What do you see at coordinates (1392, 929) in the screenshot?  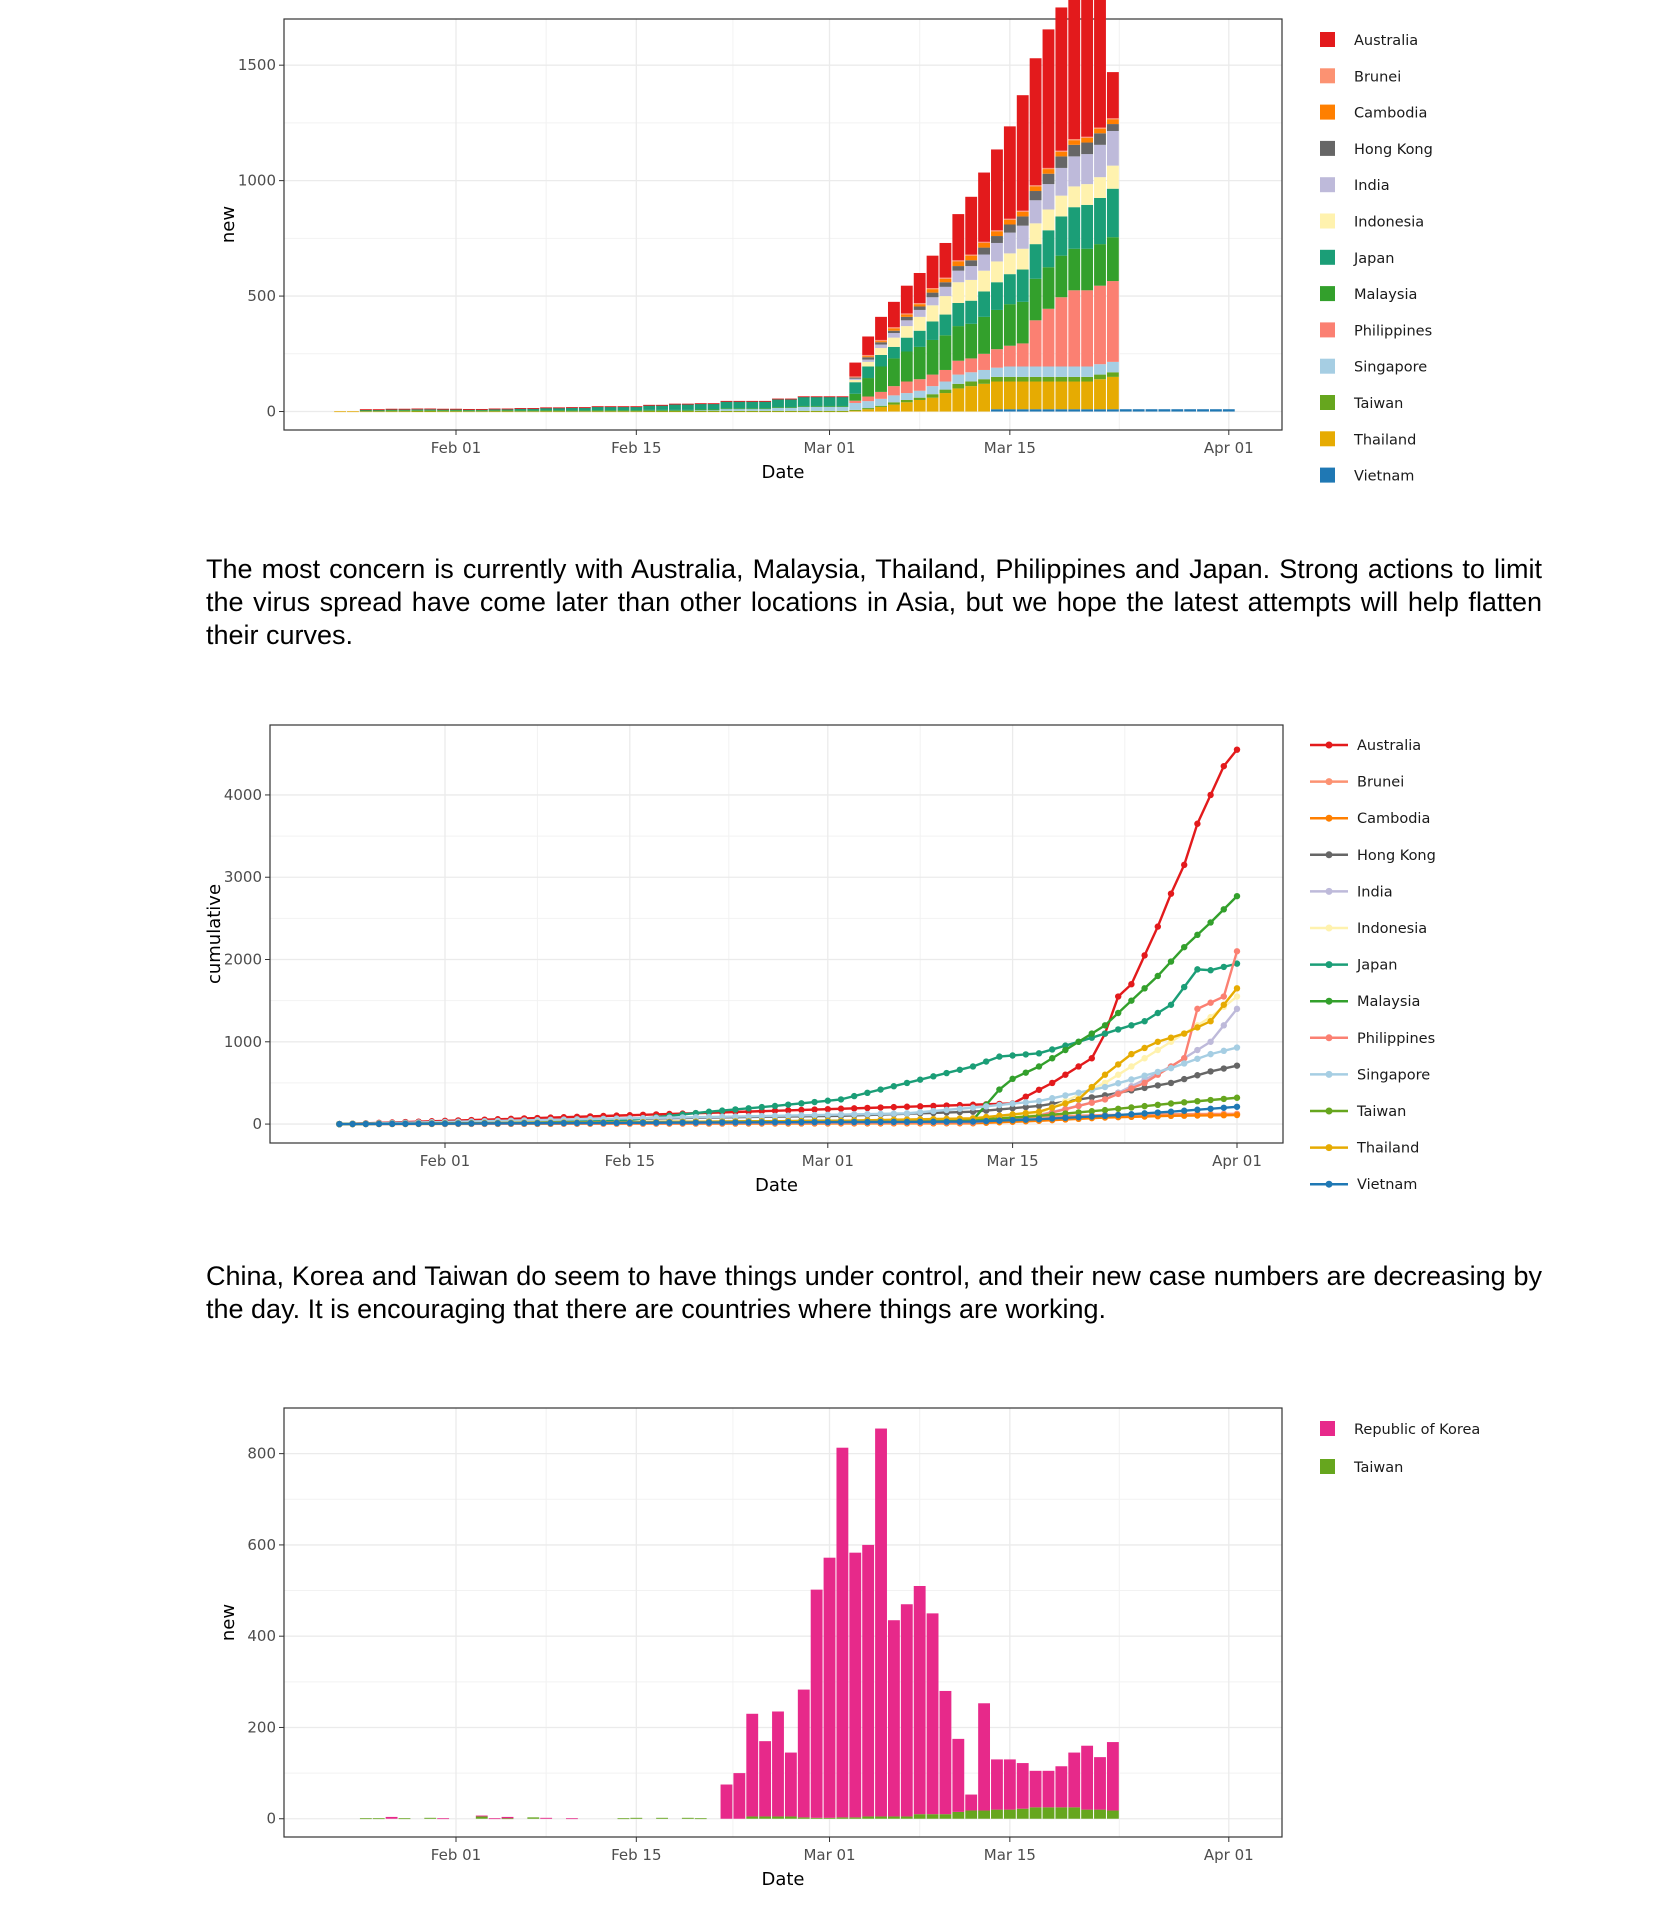 I see `legend-label-indonesia: Indonesia` at bounding box center [1392, 929].